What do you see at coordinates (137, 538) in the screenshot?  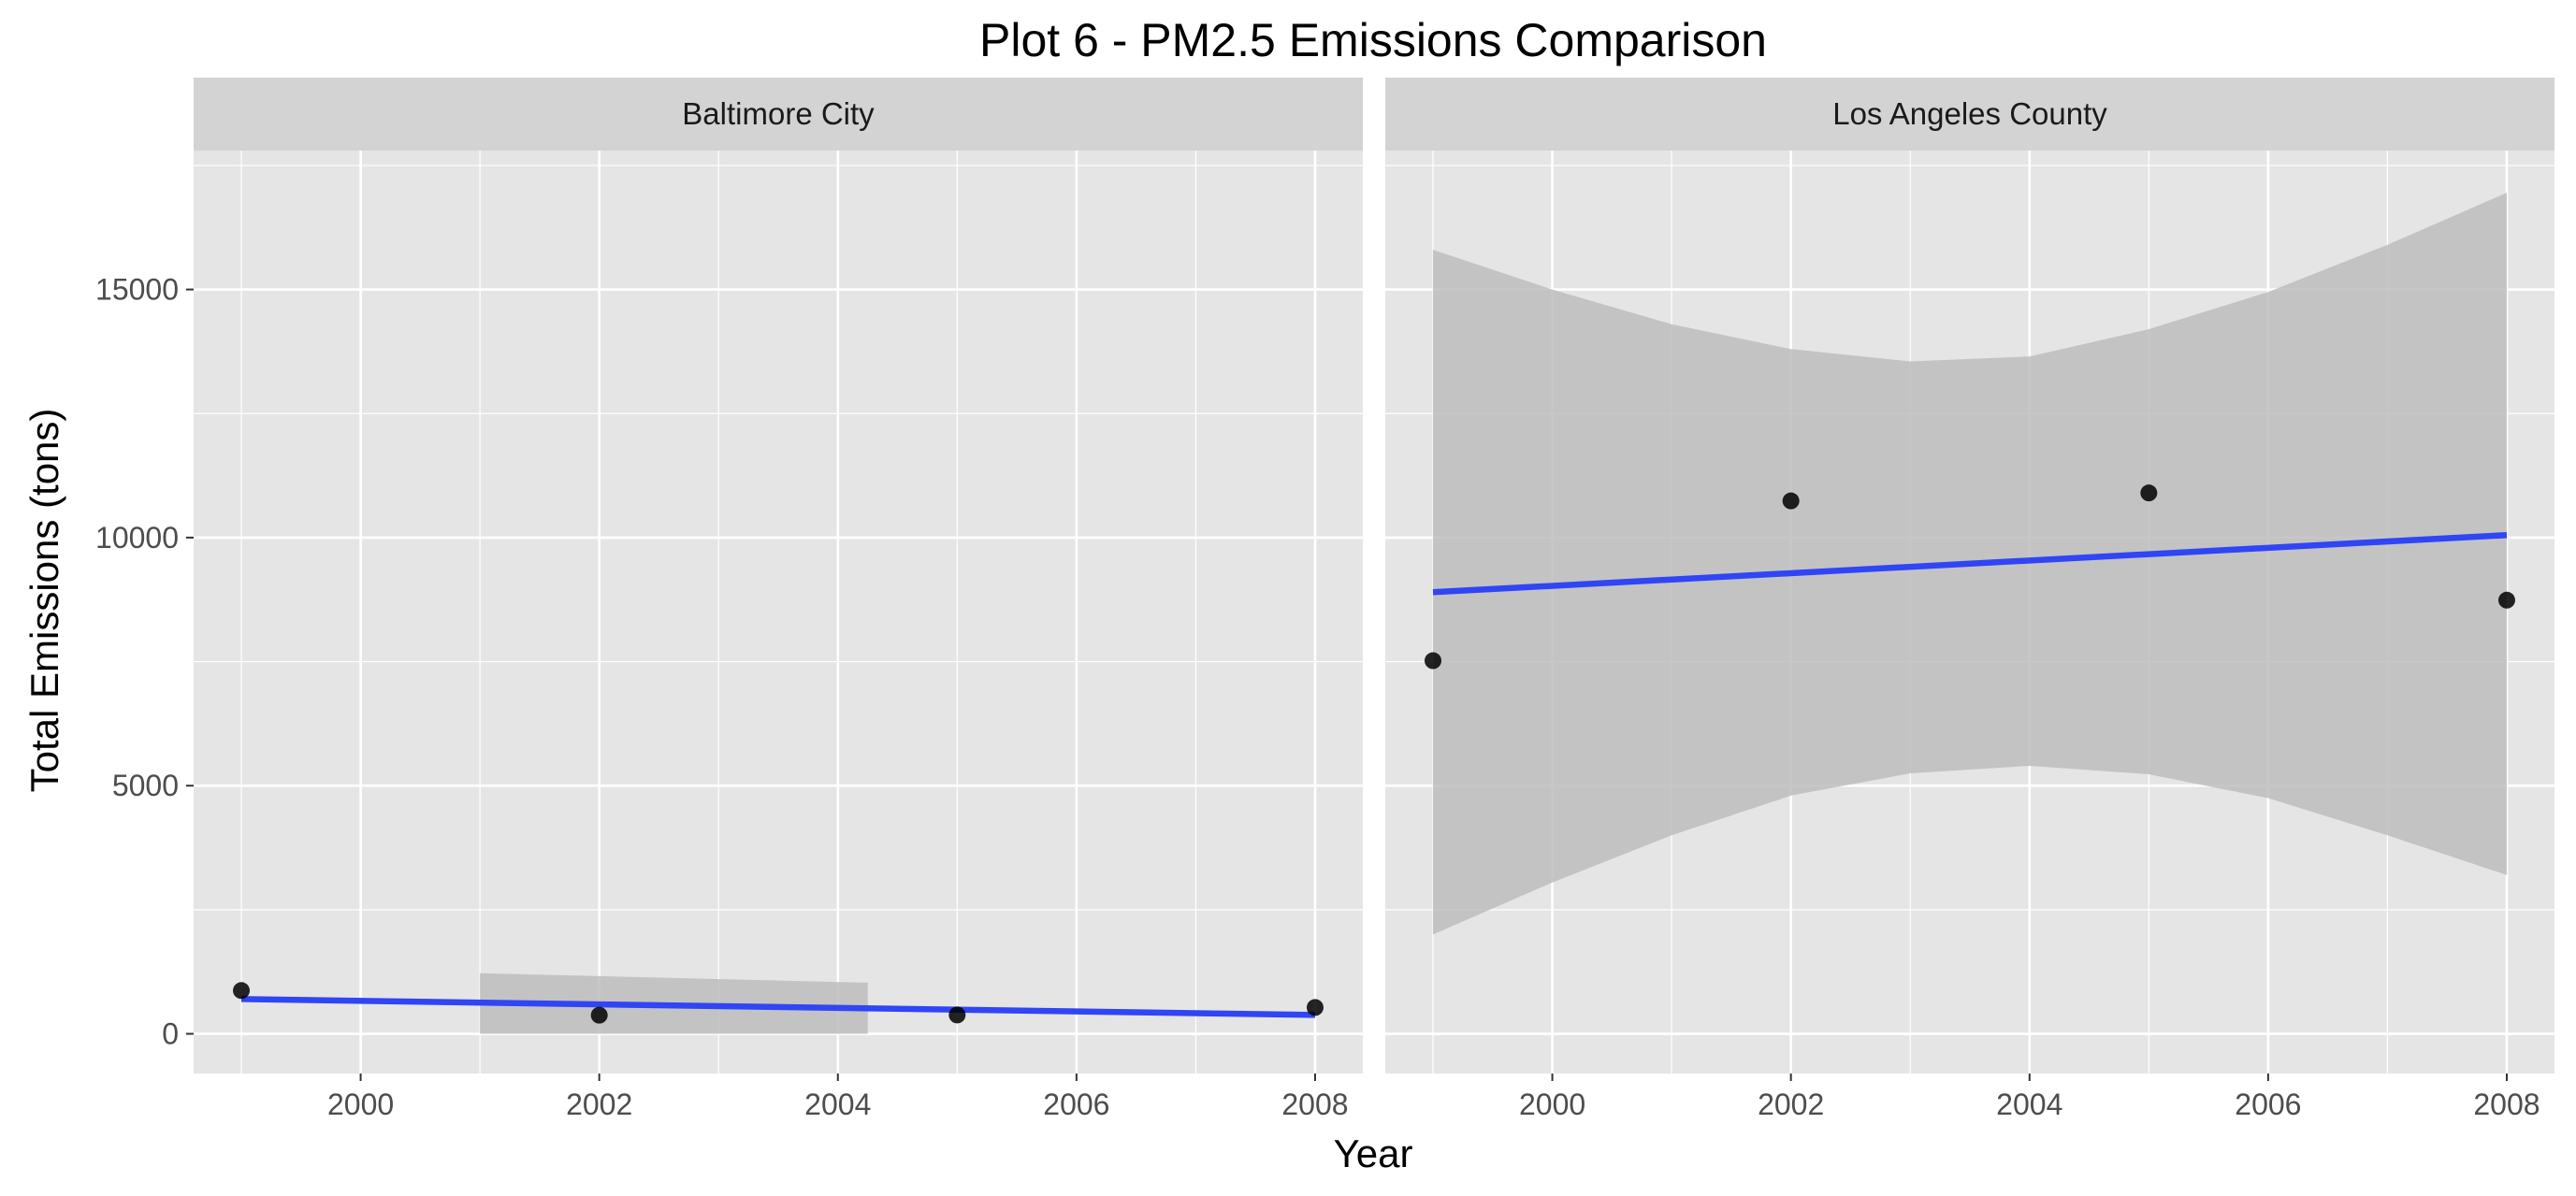 I see `y-tick-label: 10000` at bounding box center [137, 538].